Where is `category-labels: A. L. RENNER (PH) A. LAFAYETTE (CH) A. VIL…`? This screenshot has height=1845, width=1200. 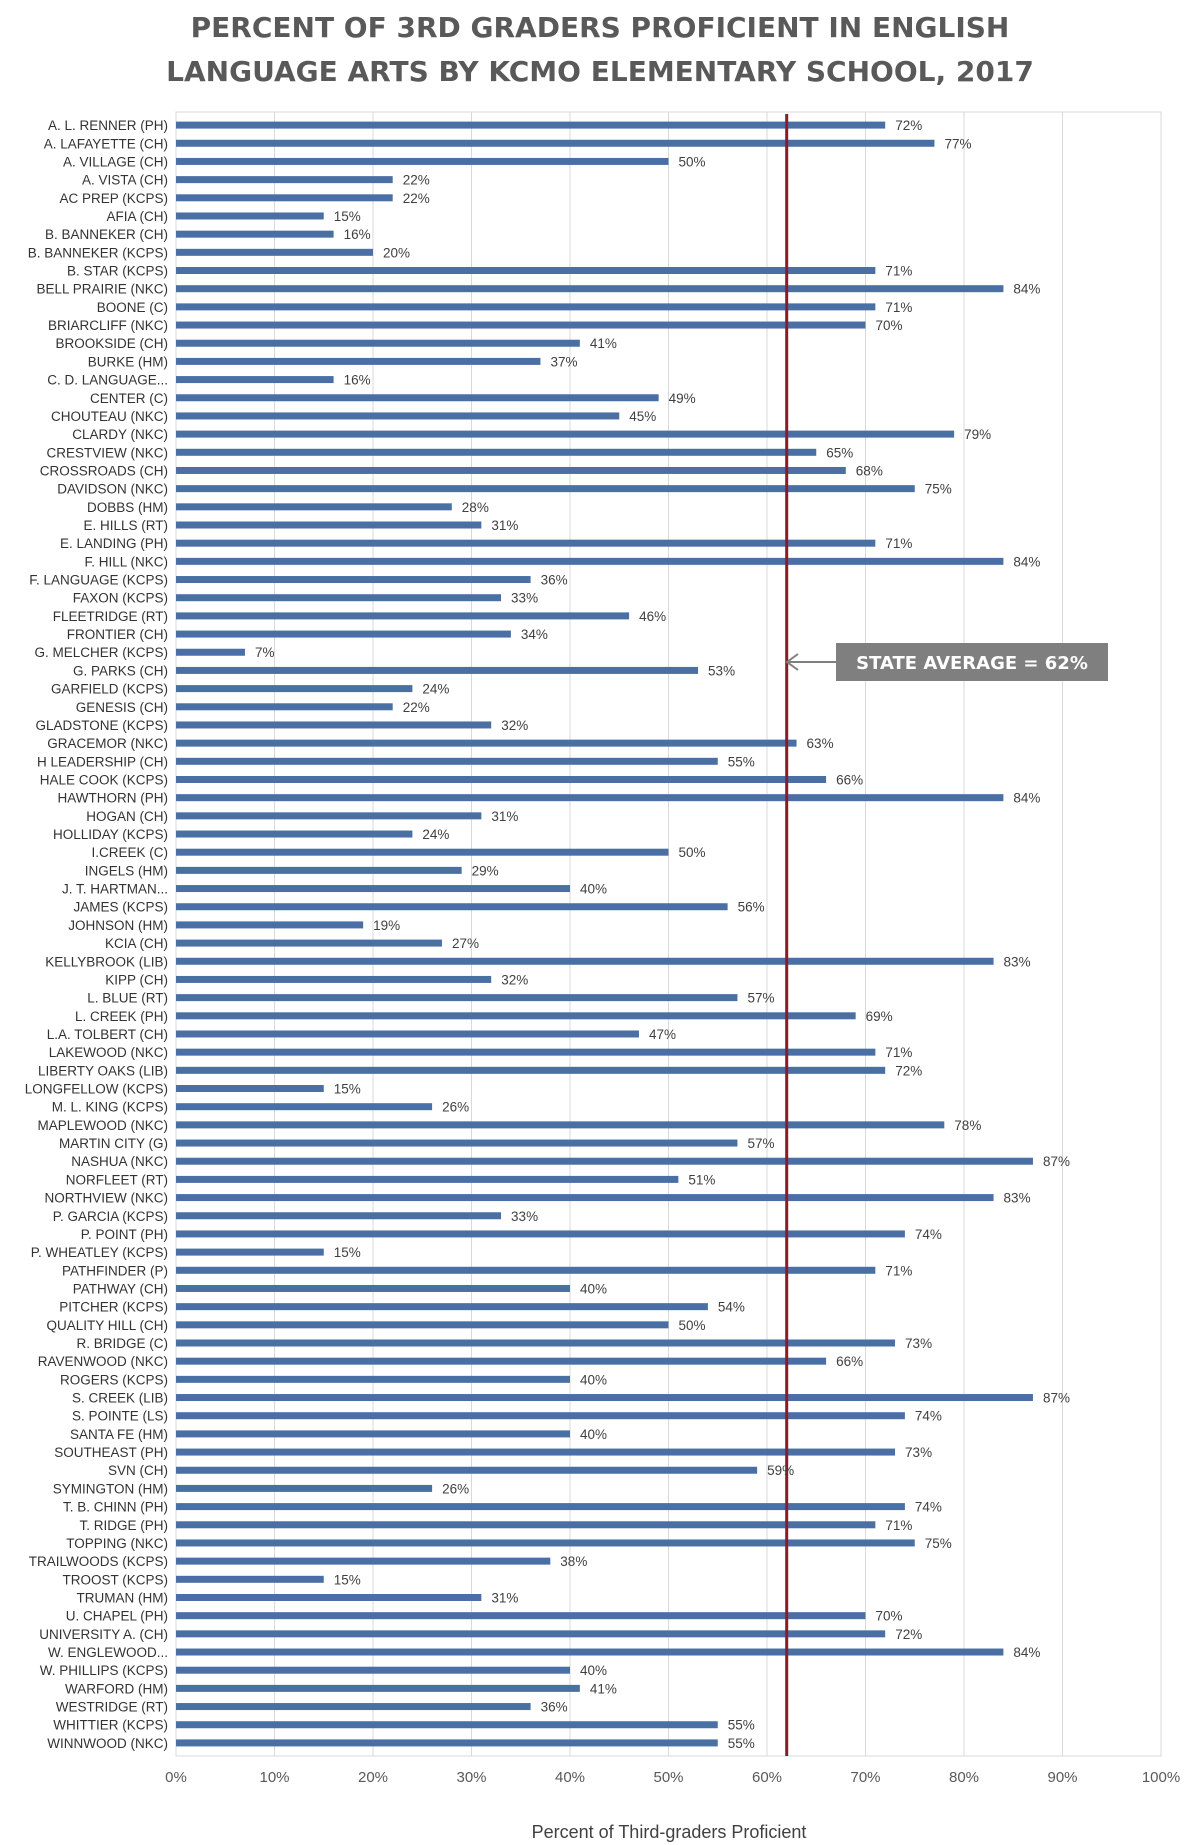
category-labels: A. L. RENNER (PH) A. LAFAYETTE (CH) A. VIL… is located at coordinates (96, 934).